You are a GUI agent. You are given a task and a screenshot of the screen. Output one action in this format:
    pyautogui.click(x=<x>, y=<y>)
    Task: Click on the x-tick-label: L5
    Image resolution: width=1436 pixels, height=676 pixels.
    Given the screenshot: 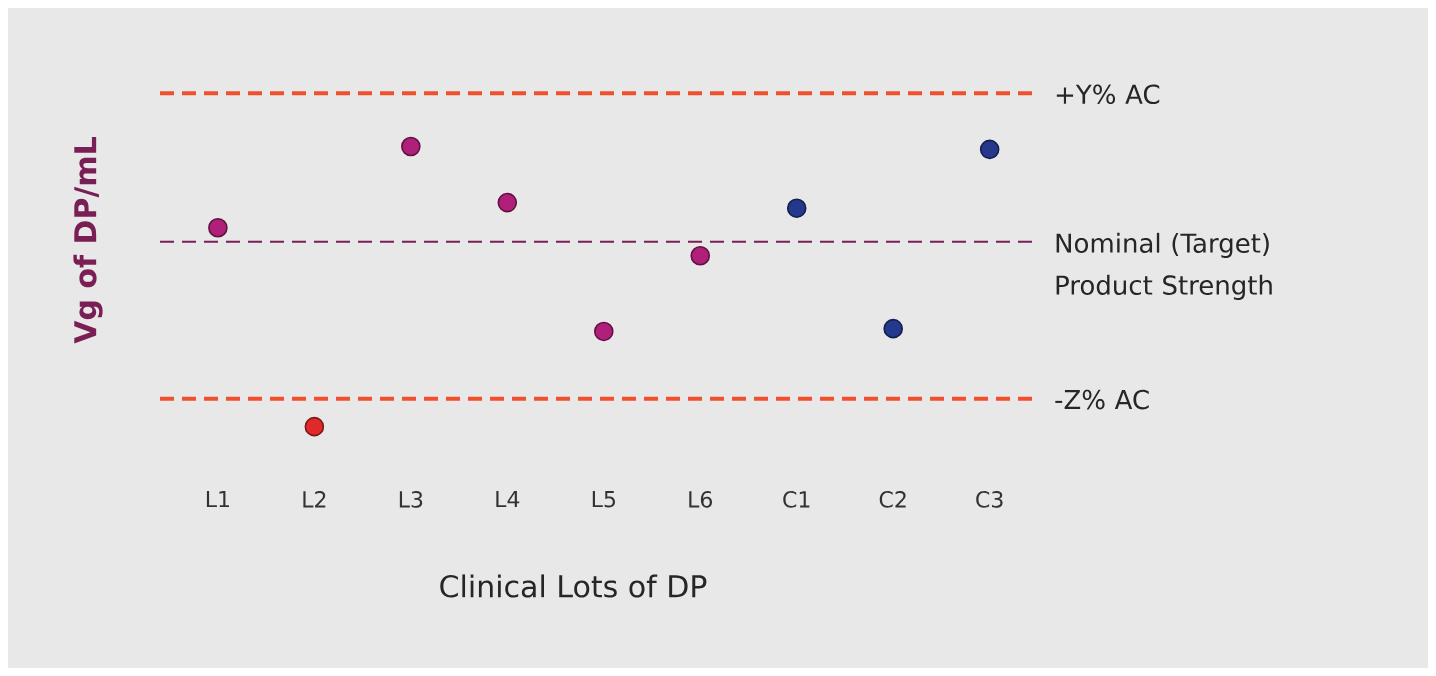 What is the action you would take?
    pyautogui.click(x=603, y=499)
    